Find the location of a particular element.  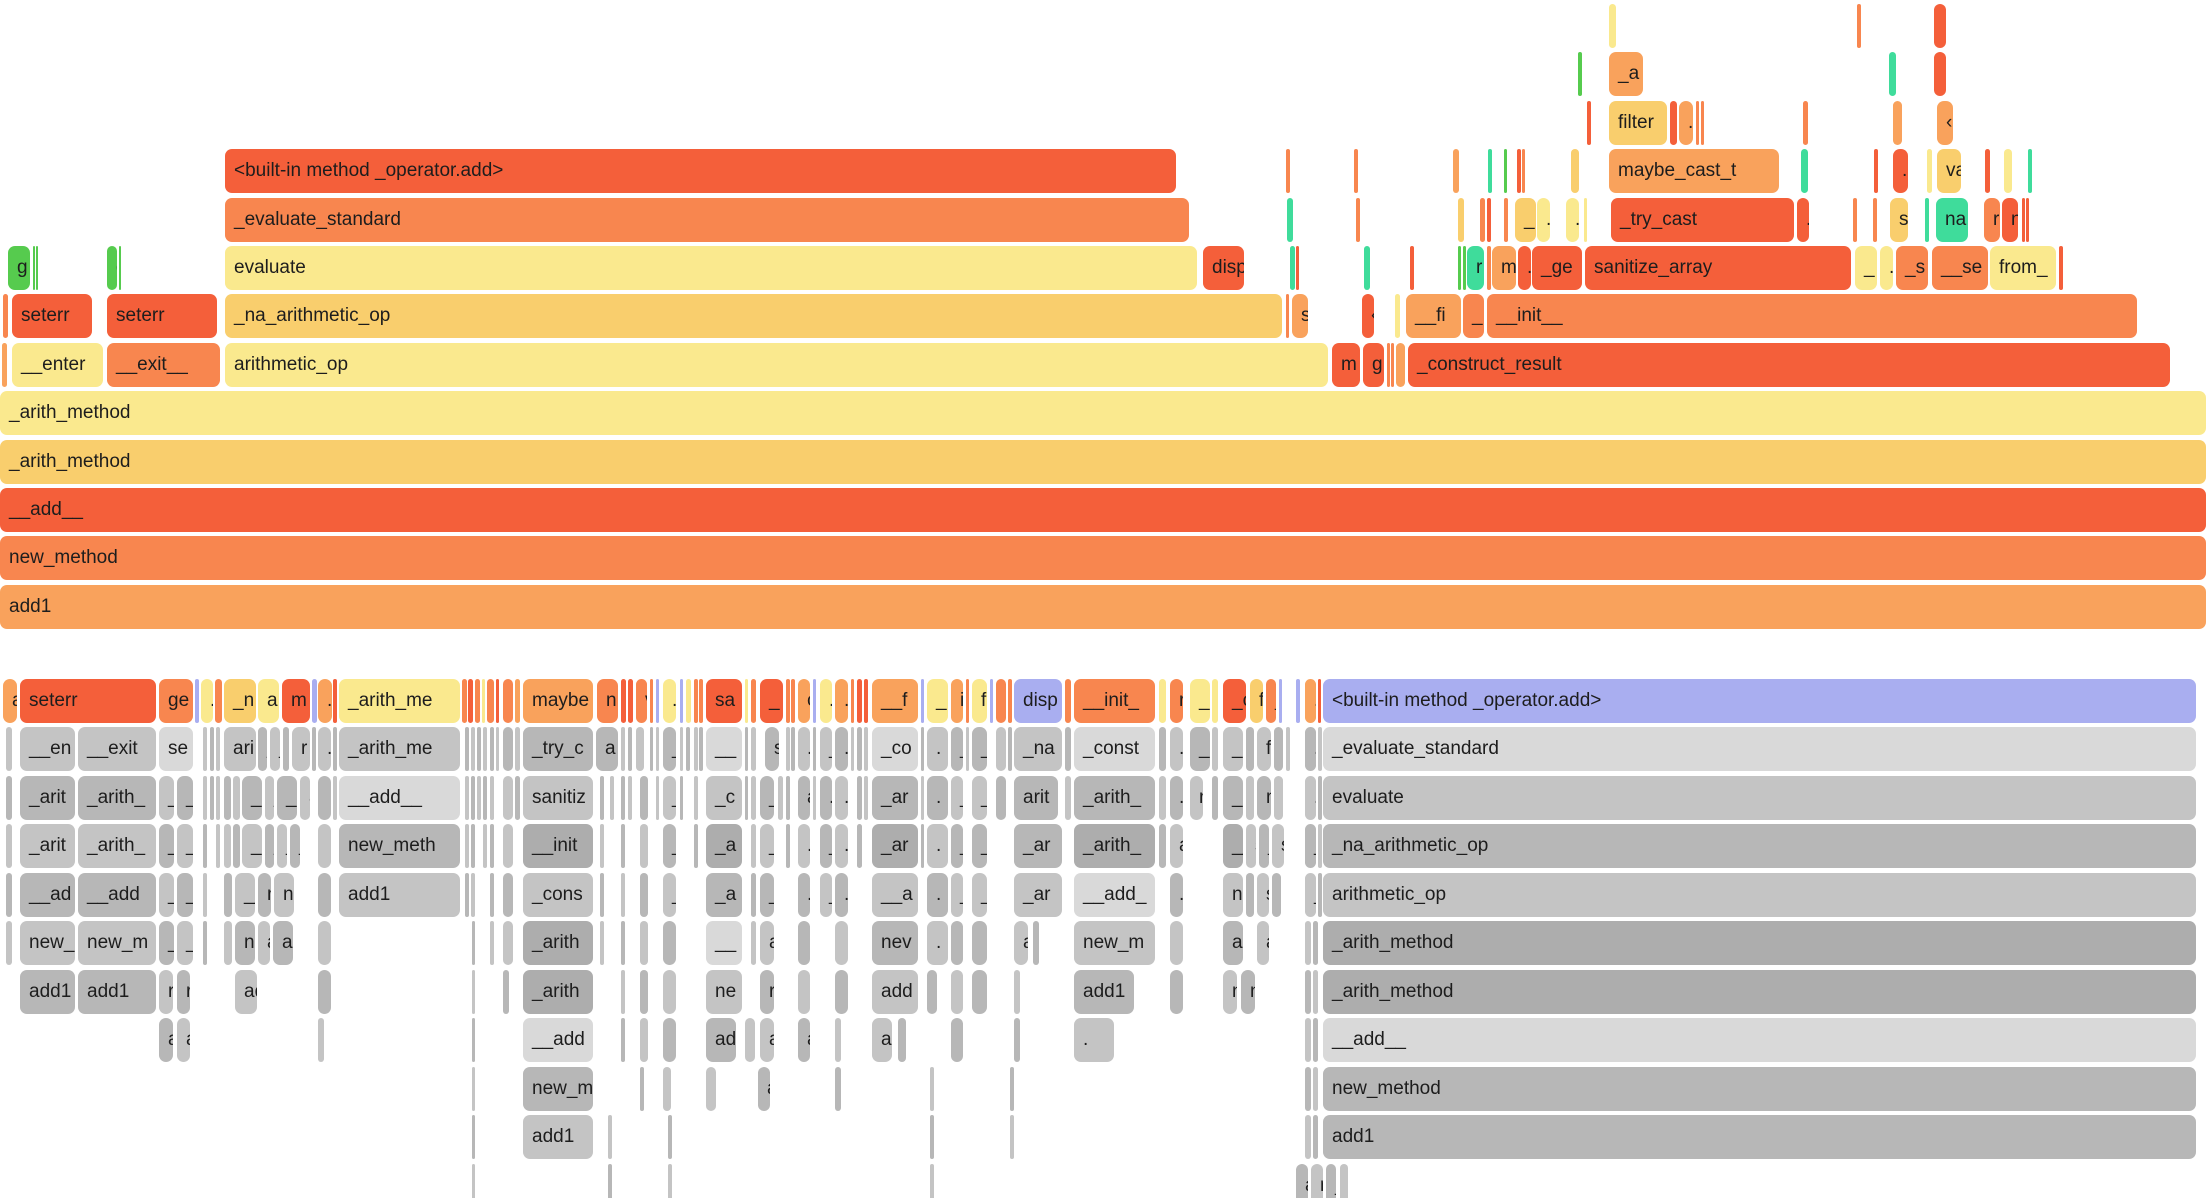

frame-block: __f is located at coordinates (895, 701).